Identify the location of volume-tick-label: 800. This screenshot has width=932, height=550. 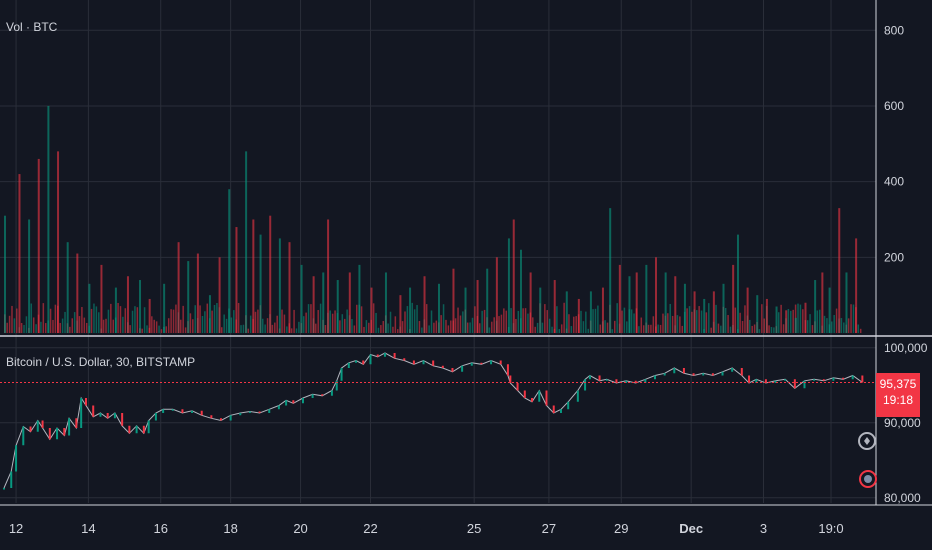
(894, 30).